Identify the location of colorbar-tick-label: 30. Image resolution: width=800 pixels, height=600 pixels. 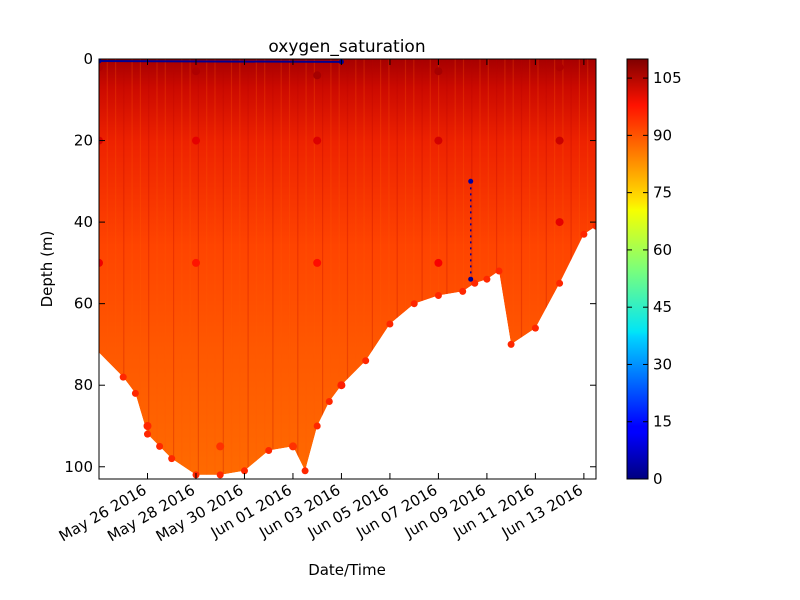
(662, 364).